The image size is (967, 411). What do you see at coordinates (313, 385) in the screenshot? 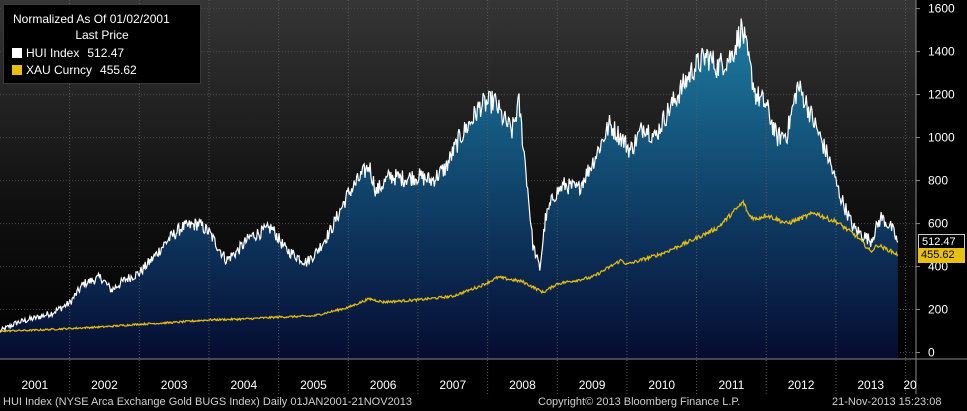
I see `x-tick-label-2005: 2005` at bounding box center [313, 385].